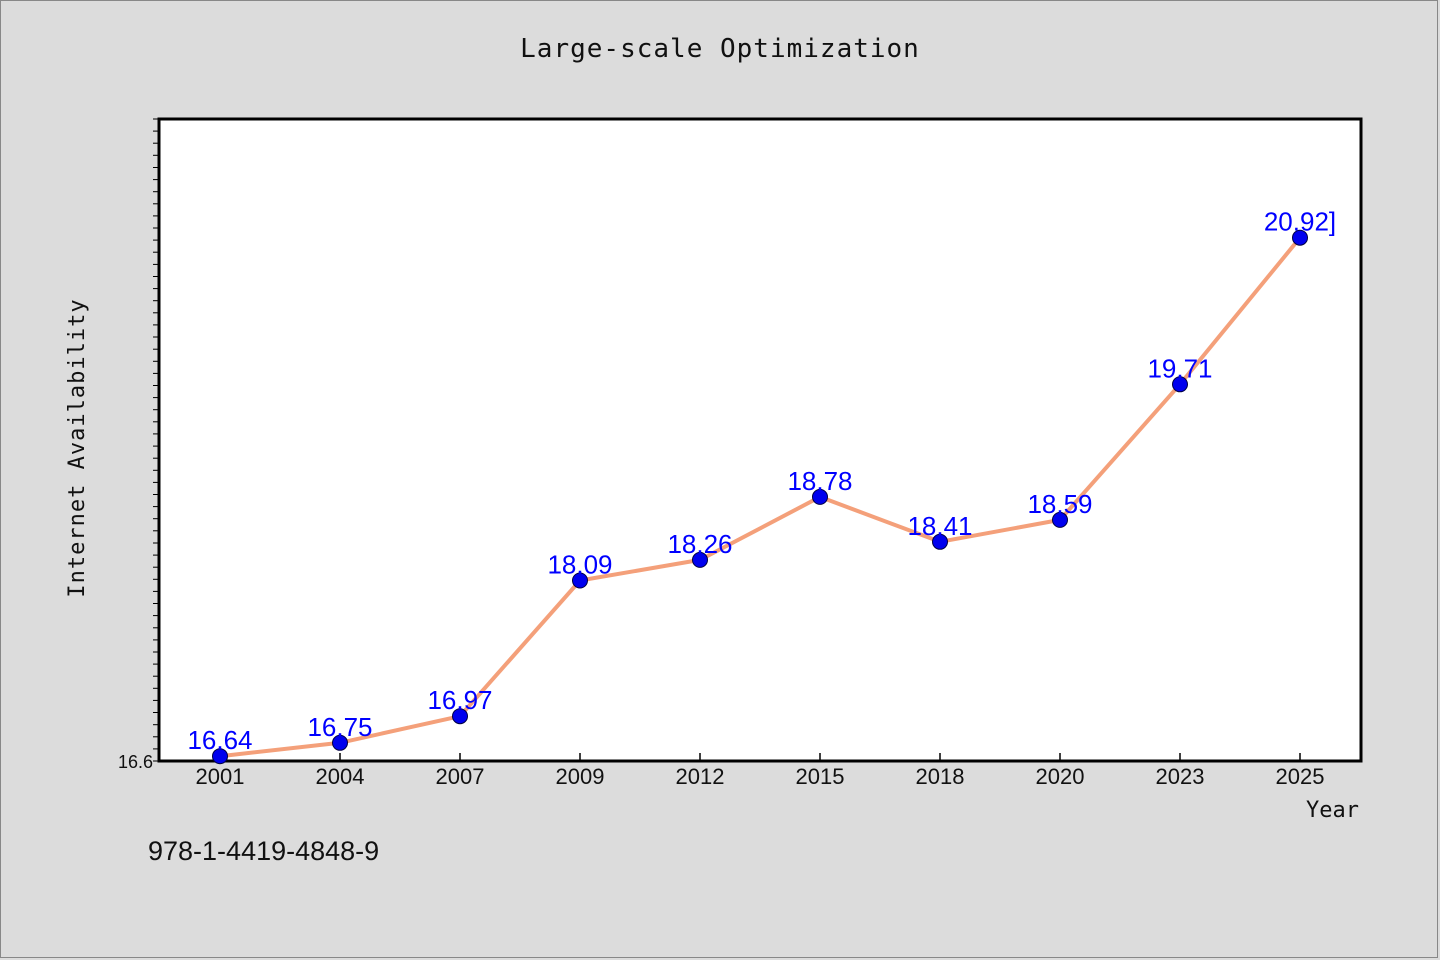 The width and height of the screenshot is (1440, 960). I want to click on data-label: 16.97, so click(459, 700).